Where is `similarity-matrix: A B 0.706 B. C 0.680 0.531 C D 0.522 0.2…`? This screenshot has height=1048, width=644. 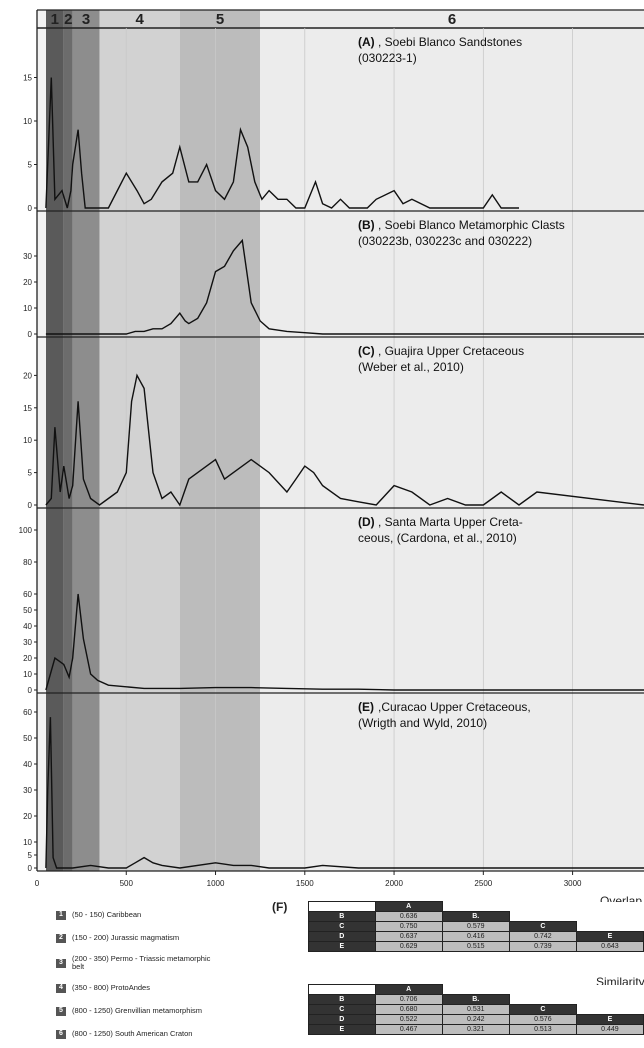 similarity-matrix: A B 0.706 B. C 0.680 0.531 C D 0.522 0.2… is located at coordinates (476, 1009).